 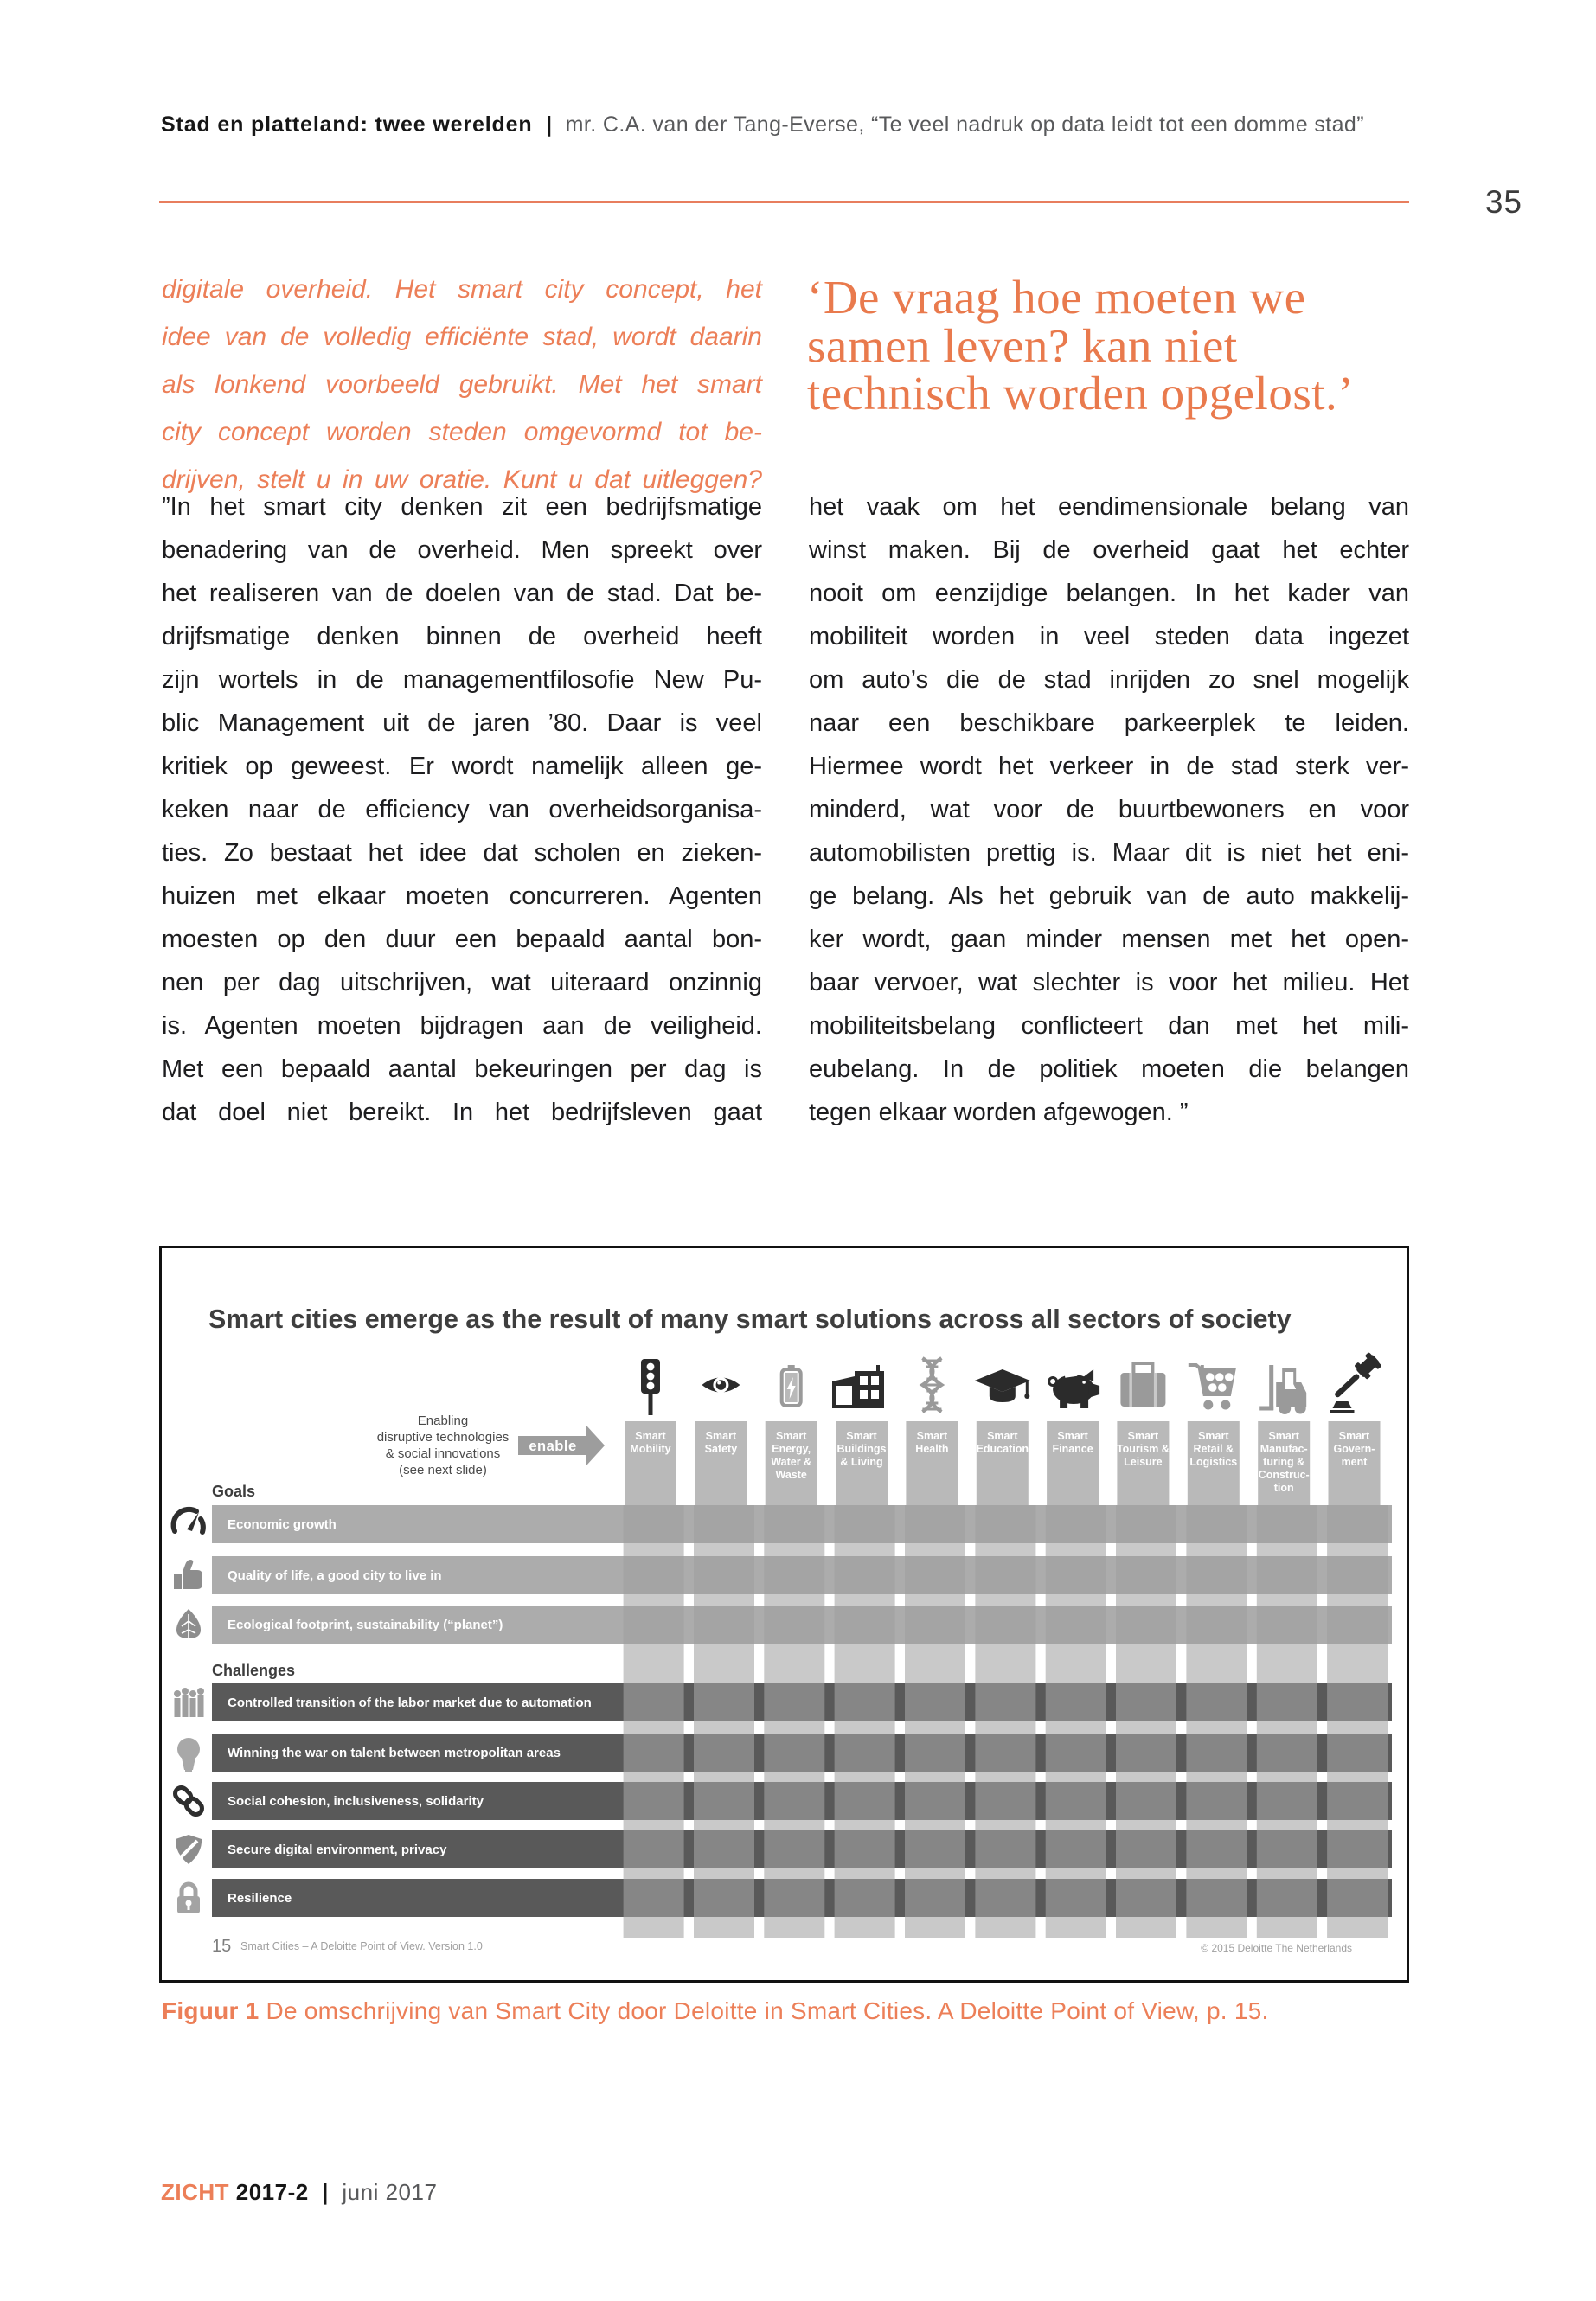 I want to click on svg-text: Buildings, so click(x=862, y=1449).